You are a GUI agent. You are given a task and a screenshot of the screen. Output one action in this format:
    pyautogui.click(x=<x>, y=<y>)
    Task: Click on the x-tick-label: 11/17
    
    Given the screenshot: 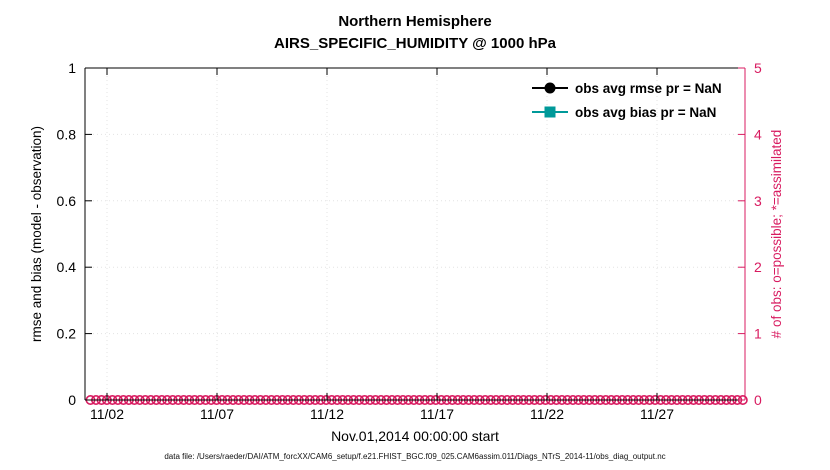 What is the action you would take?
    pyautogui.click(x=437, y=414)
    